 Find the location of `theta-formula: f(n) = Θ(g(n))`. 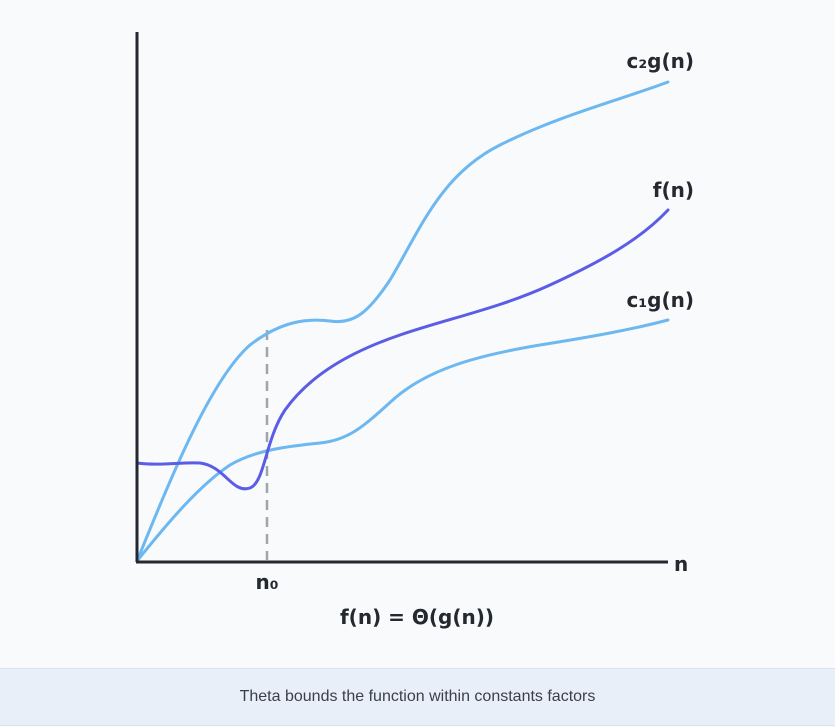

theta-formula: f(n) = Θ(g(n)) is located at coordinates (417, 617).